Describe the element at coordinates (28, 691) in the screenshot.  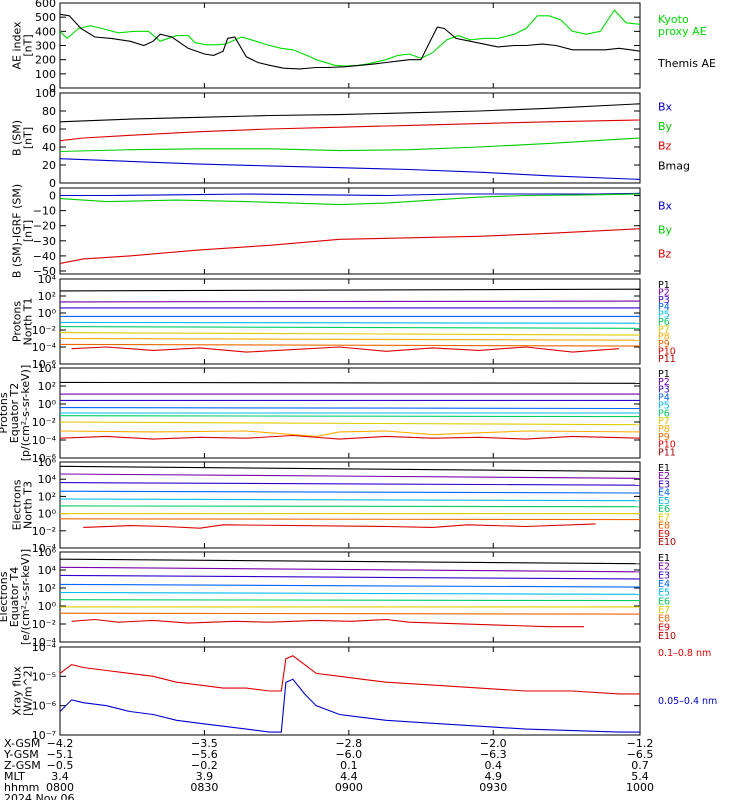
I see `y-axis-label-line: [W/m^2]` at that location.